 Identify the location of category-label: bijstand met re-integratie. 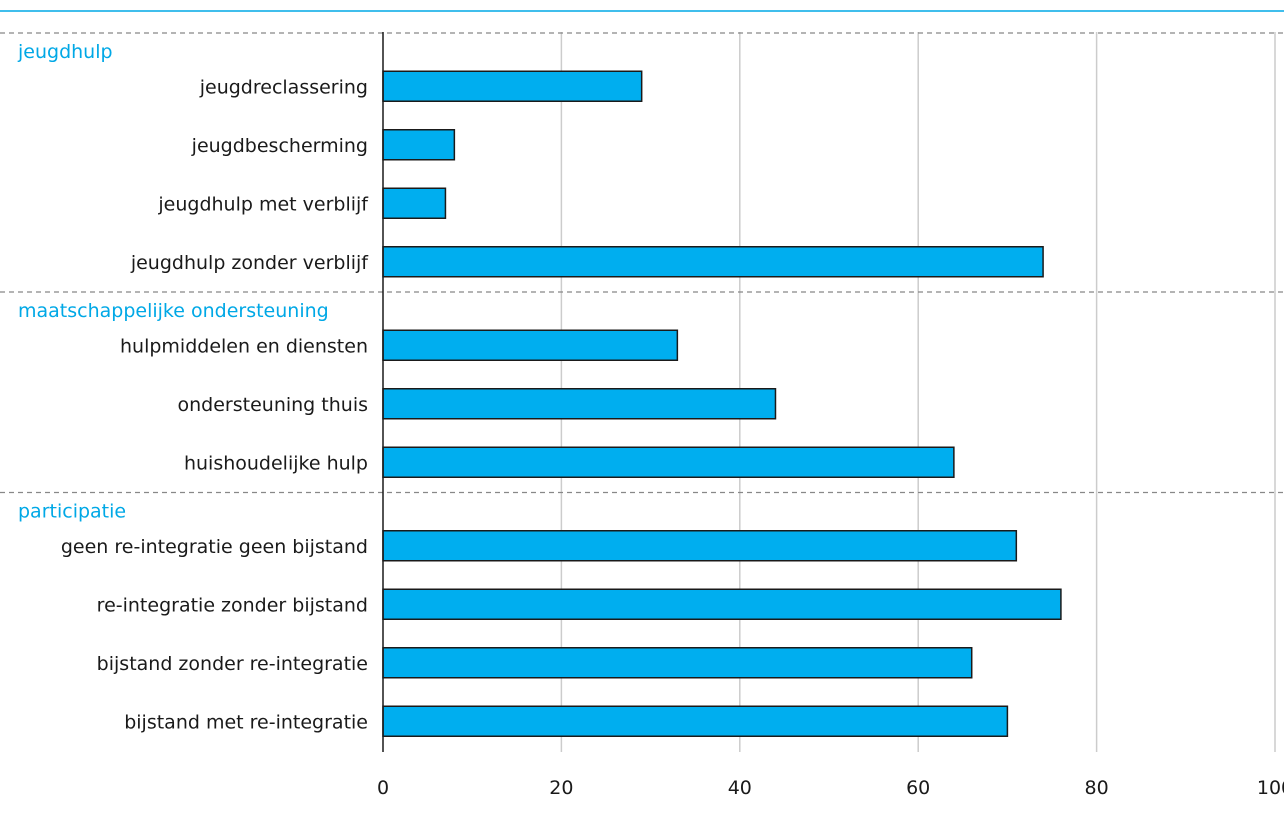
(246, 722).